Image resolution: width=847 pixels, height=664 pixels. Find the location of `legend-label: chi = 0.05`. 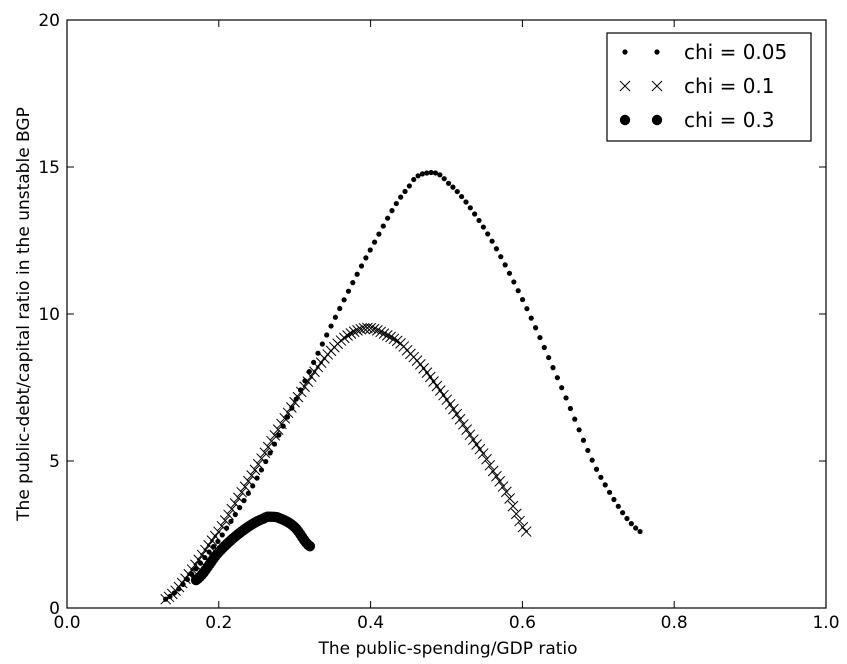

legend-label: chi = 0.05 is located at coordinates (735, 52).